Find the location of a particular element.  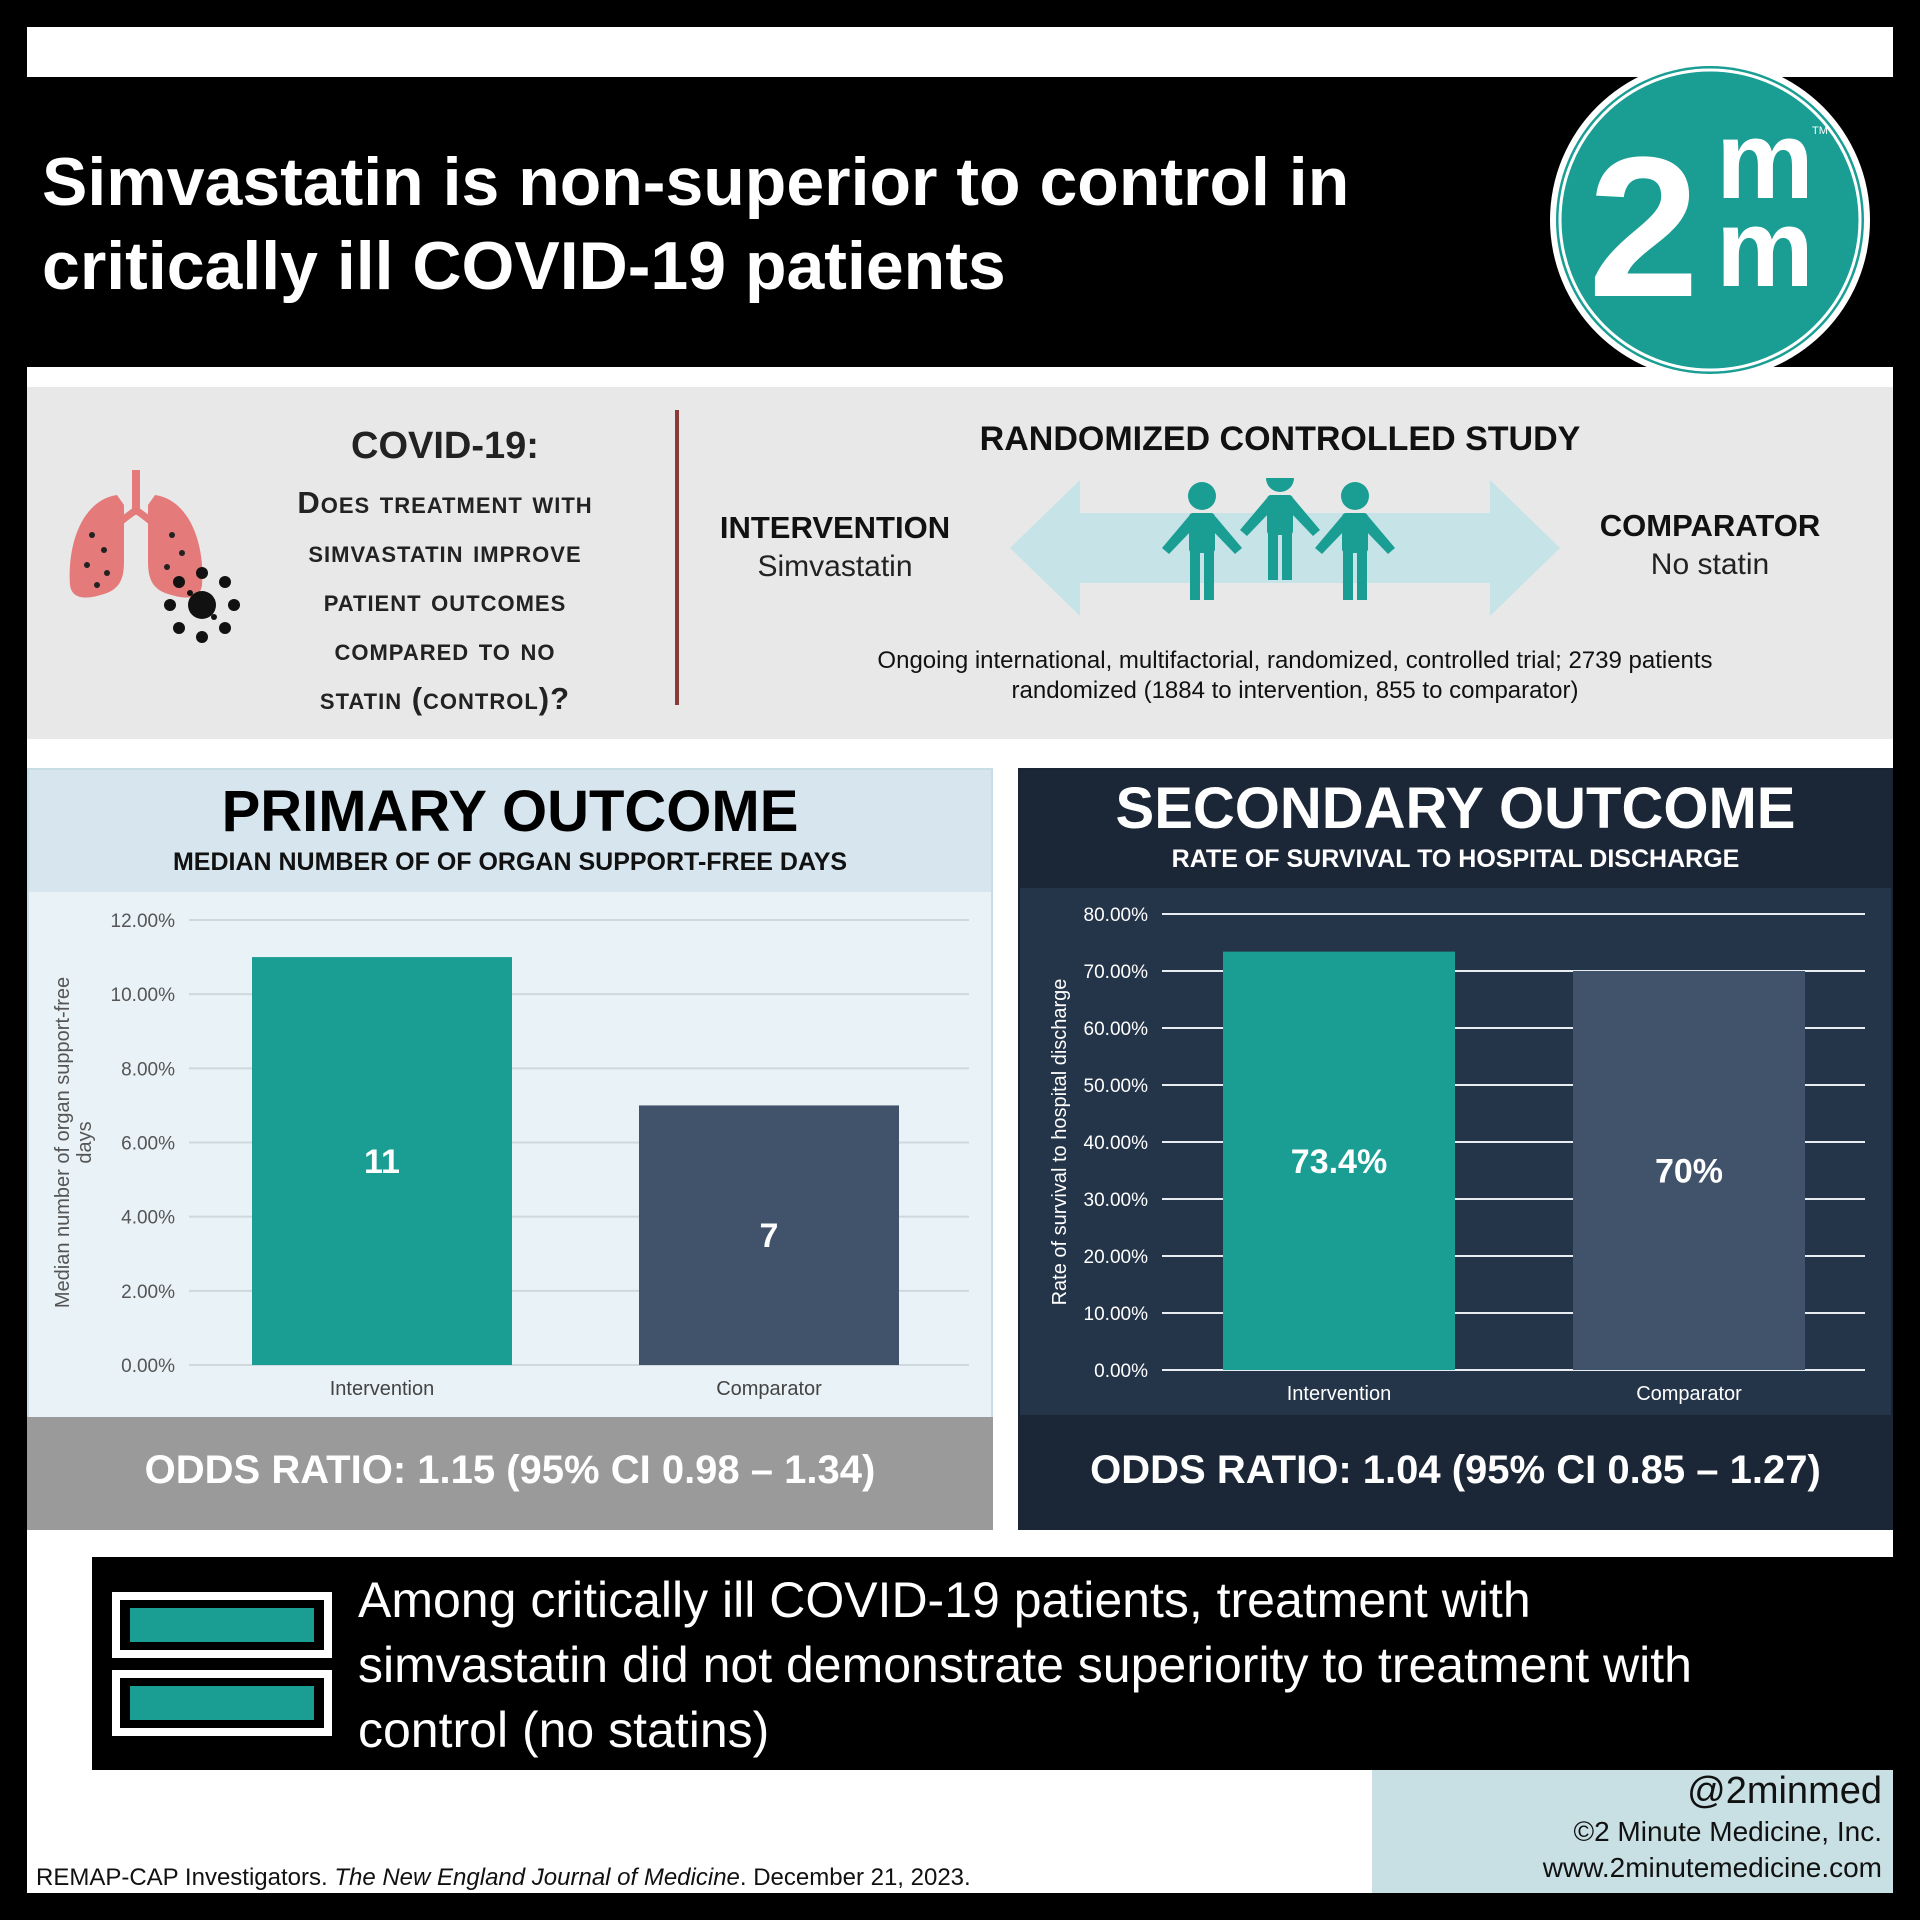

comparator-value: No statin is located at coordinates (1710, 564).